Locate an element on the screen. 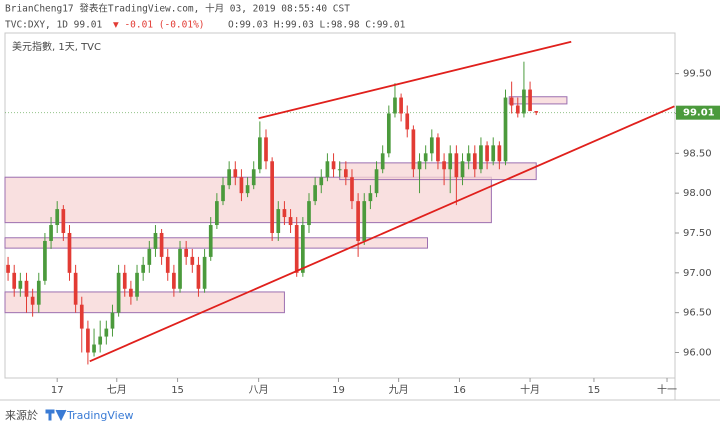 The height and width of the screenshot is (431, 720). brand: TradingView is located at coordinates (99, 415).